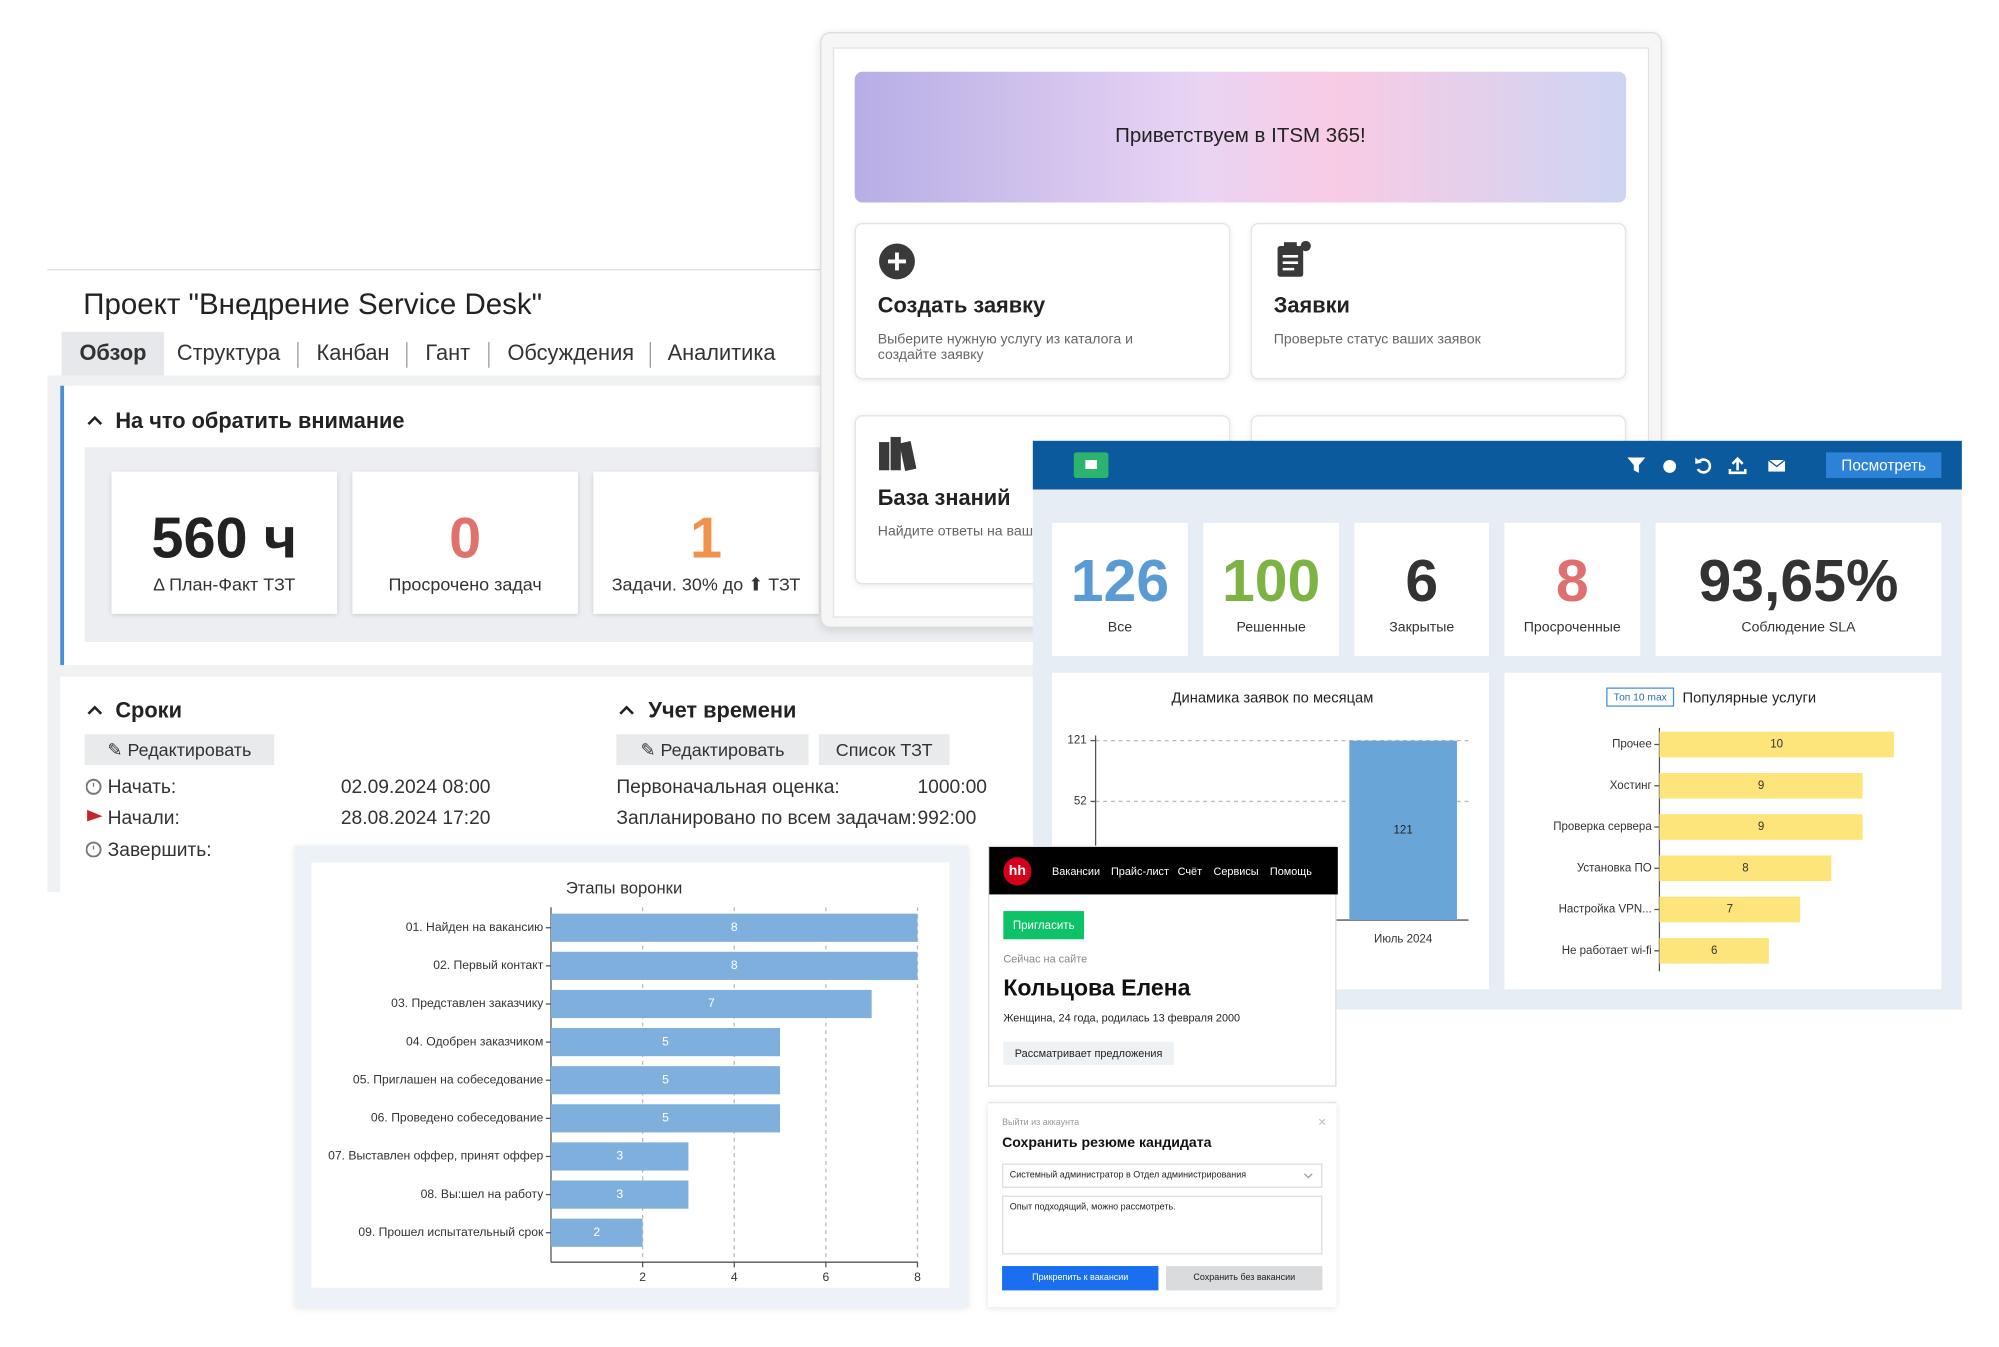 This screenshot has height=1347, width=1999. What do you see at coordinates (113, 353) in the screenshot?
I see `tab: Обзор` at bounding box center [113, 353].